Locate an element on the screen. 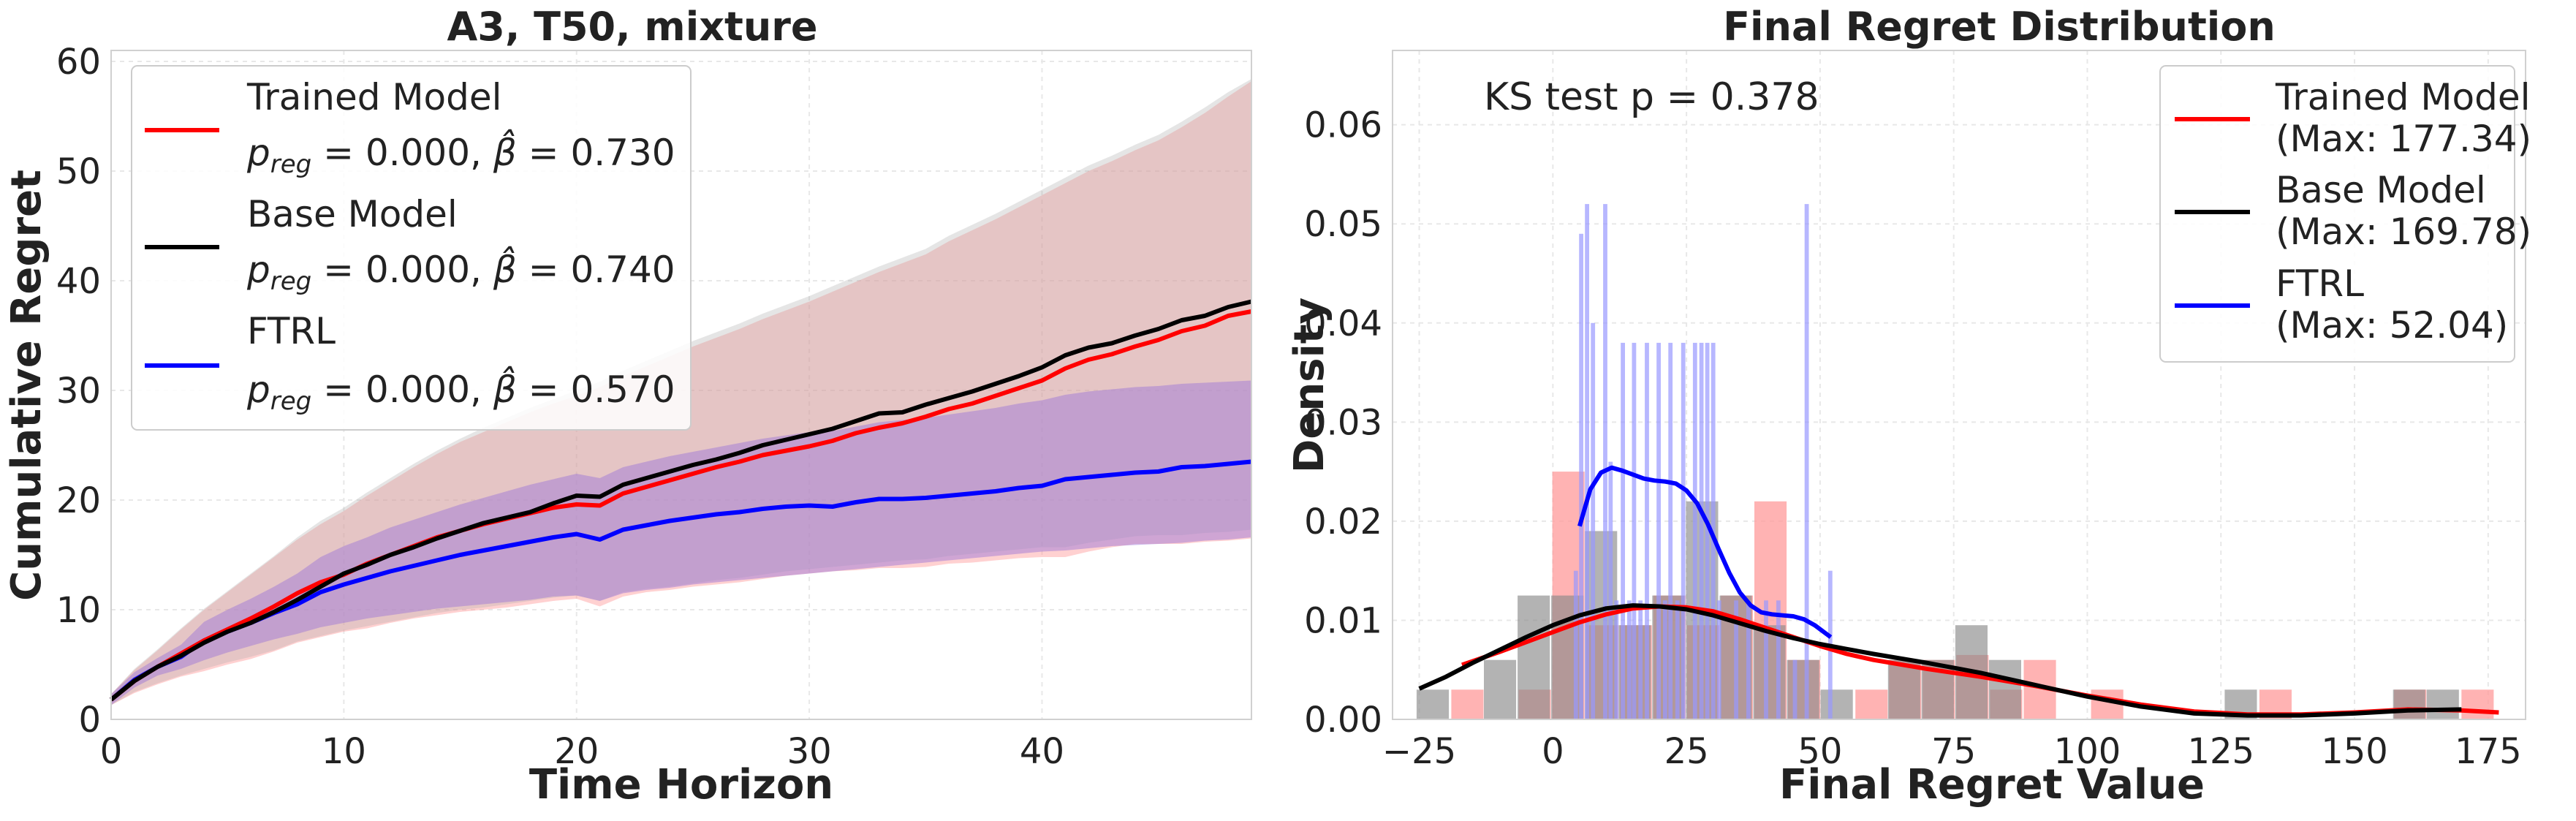 The image size is (2576, 821). right-x-tick-label: −25 is located at coordinates (1419, 751).